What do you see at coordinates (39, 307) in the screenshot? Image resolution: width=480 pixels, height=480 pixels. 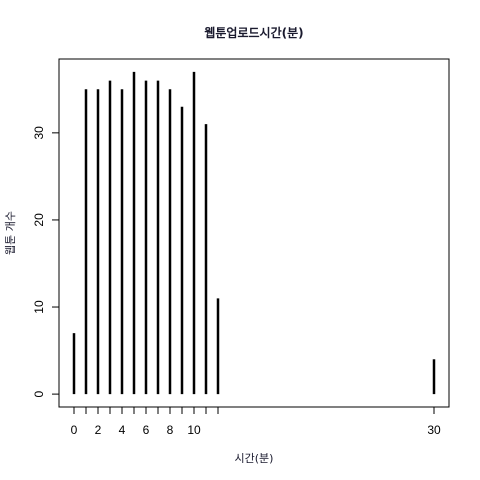 I see `y-tick-label-10: 10` at bounding box center [39, 307].